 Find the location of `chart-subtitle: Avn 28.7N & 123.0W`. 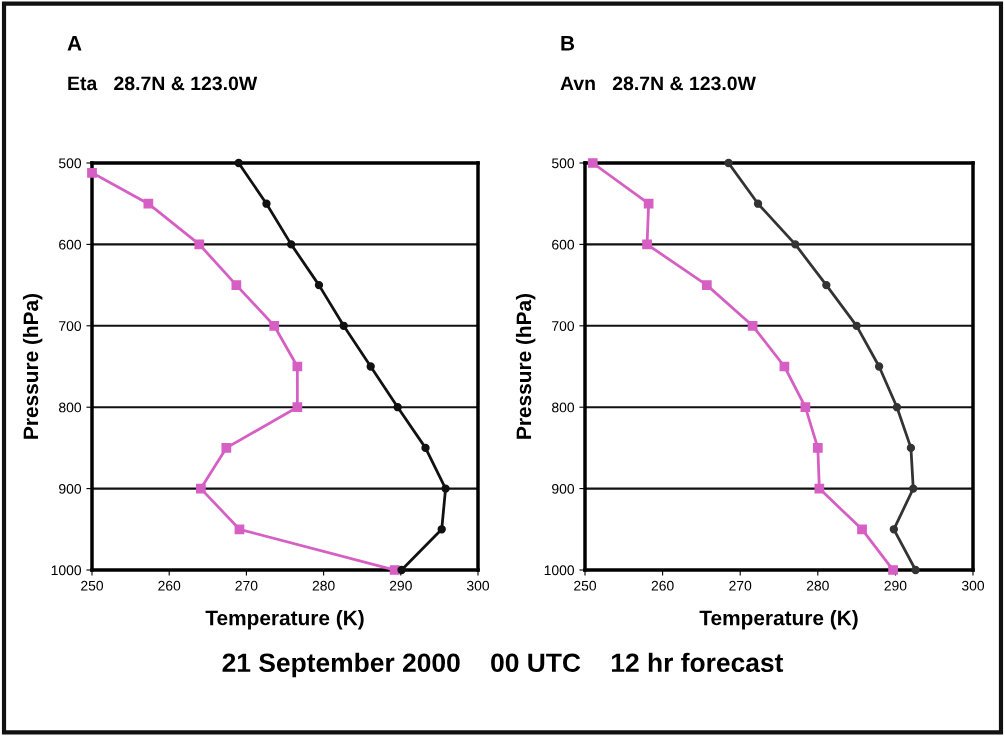

chart-subtitle: Avn 28.7N & 123.0W is located at coordinates (658, 83).